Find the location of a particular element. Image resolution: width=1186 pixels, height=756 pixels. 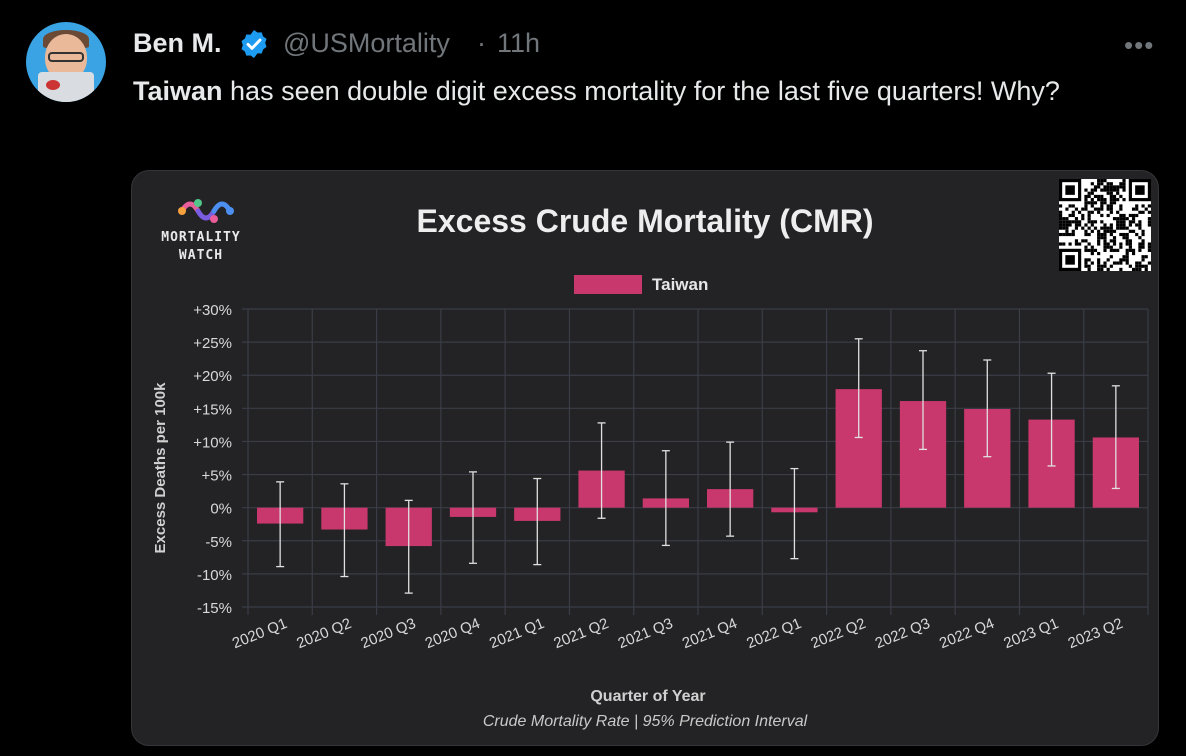

y-tick-label: +5% is located at coordinates (217, 476).